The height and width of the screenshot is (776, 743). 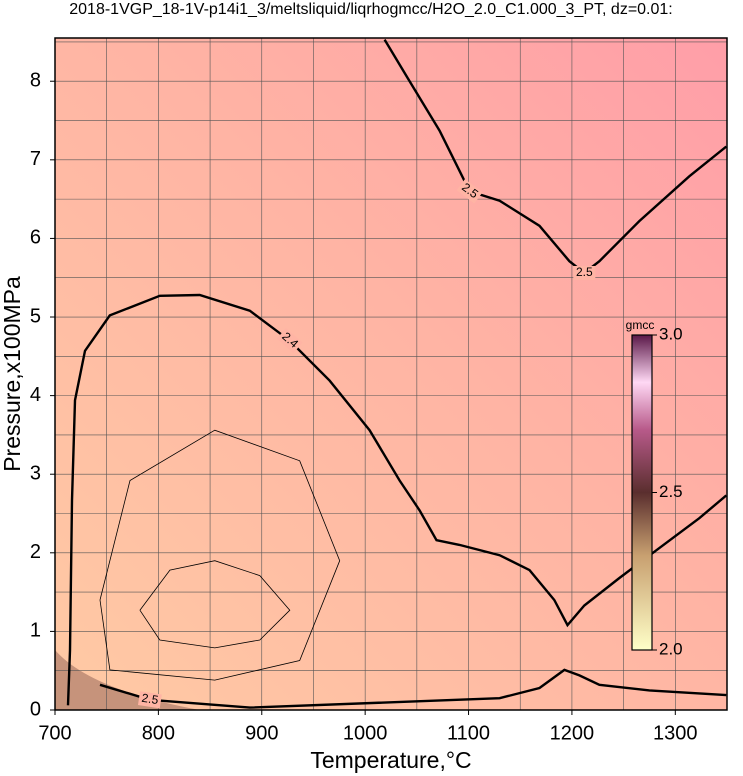 I want to click on corner-shade, so click(x=127, y=680).